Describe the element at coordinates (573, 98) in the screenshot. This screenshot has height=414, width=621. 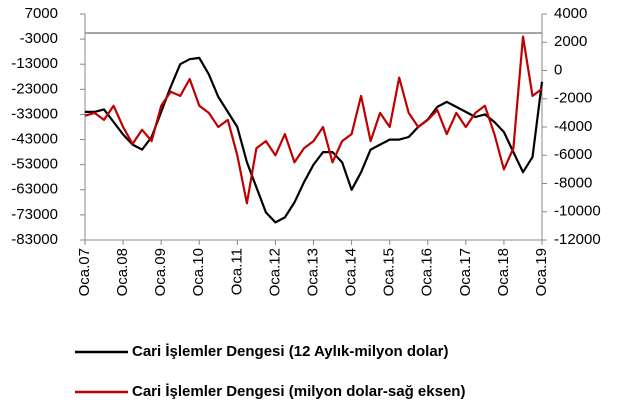
I see `y2-tick-label: -2000` at that location.